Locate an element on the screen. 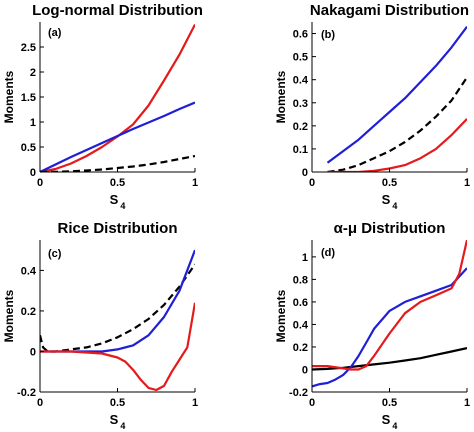  chart-title-b: Nakagami Distribution is located at coordinates (389, 10).